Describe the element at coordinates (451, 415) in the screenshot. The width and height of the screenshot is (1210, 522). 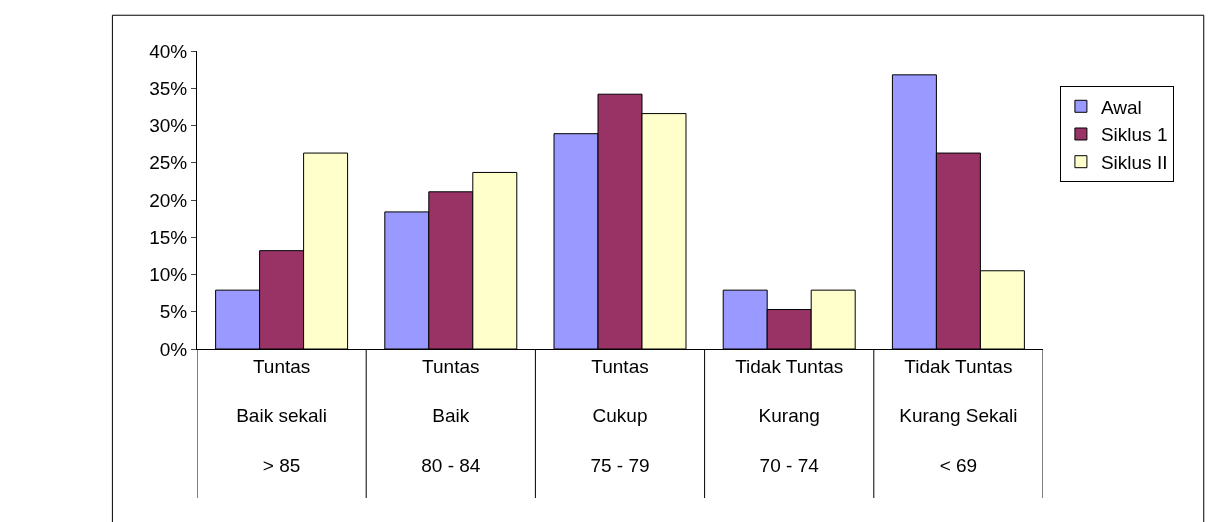
I see `category-label: Tuntas Baik 80 - 84` at that location.